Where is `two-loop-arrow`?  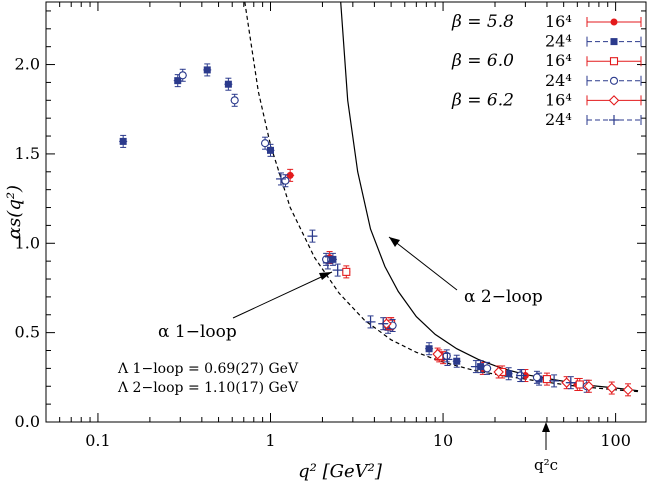
two-loop-arrow is located at coordinates (423, 263).